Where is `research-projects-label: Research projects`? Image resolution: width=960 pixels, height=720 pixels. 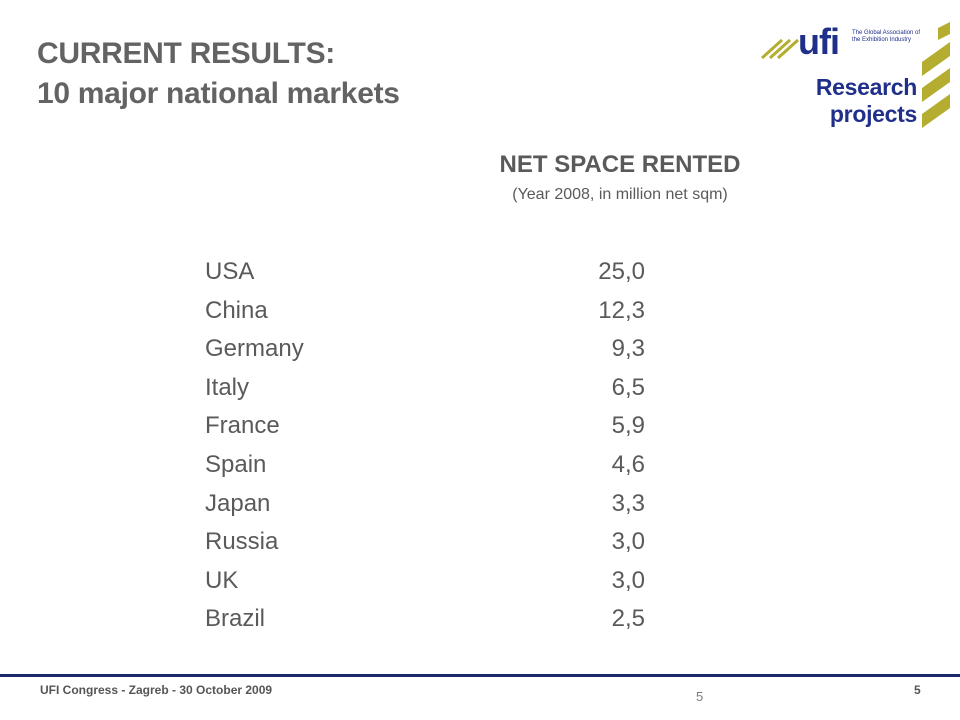 research-projects-label: Research projects is located at coordinates (854, 101).